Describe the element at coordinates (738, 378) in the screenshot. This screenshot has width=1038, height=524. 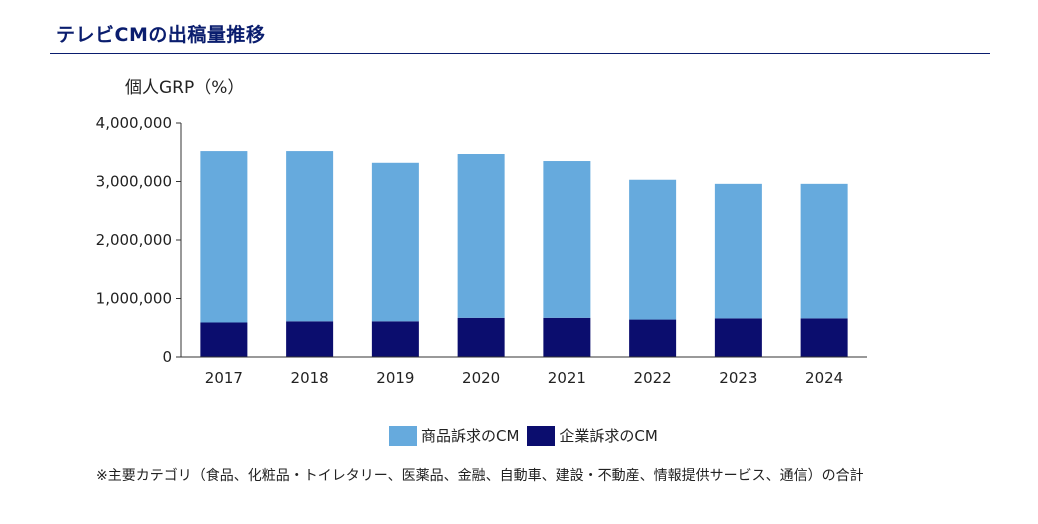
I see `x-tick-label: 2023` at that location.